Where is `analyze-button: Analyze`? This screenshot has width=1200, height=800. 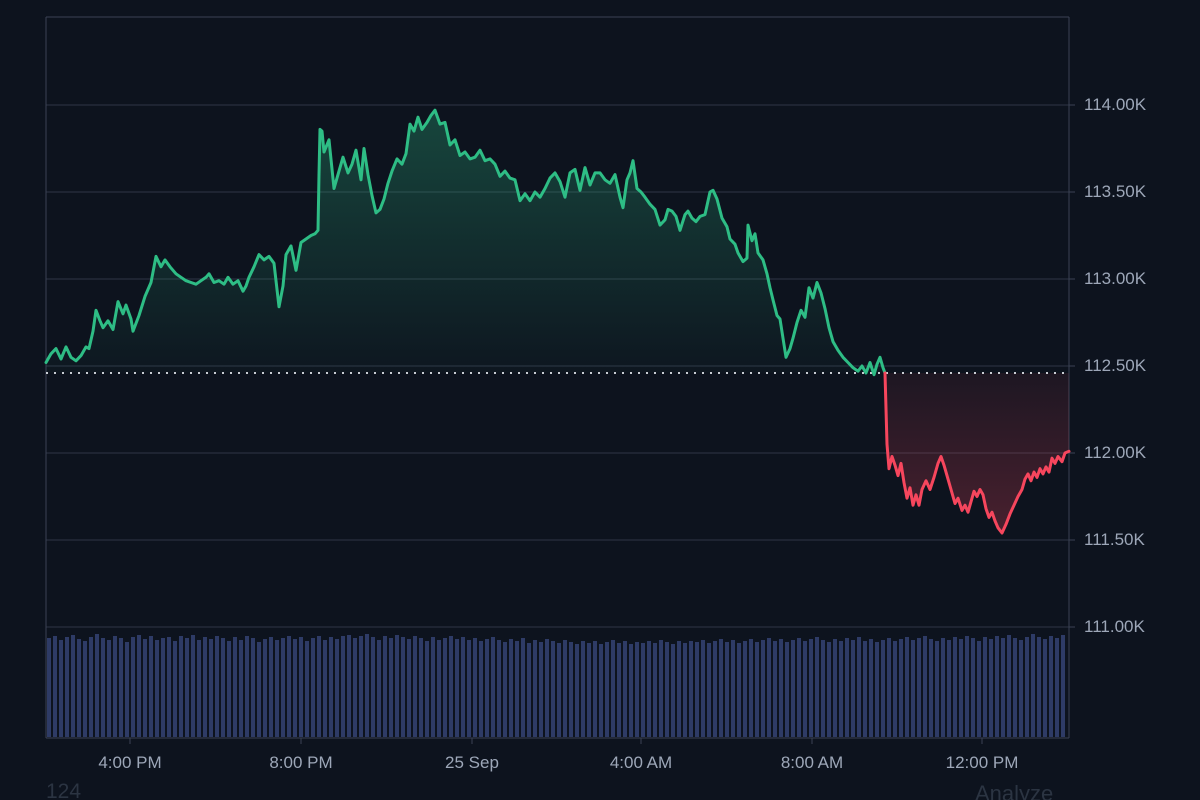
analyze-button: Analyze is located at coordinates (1014, 790).